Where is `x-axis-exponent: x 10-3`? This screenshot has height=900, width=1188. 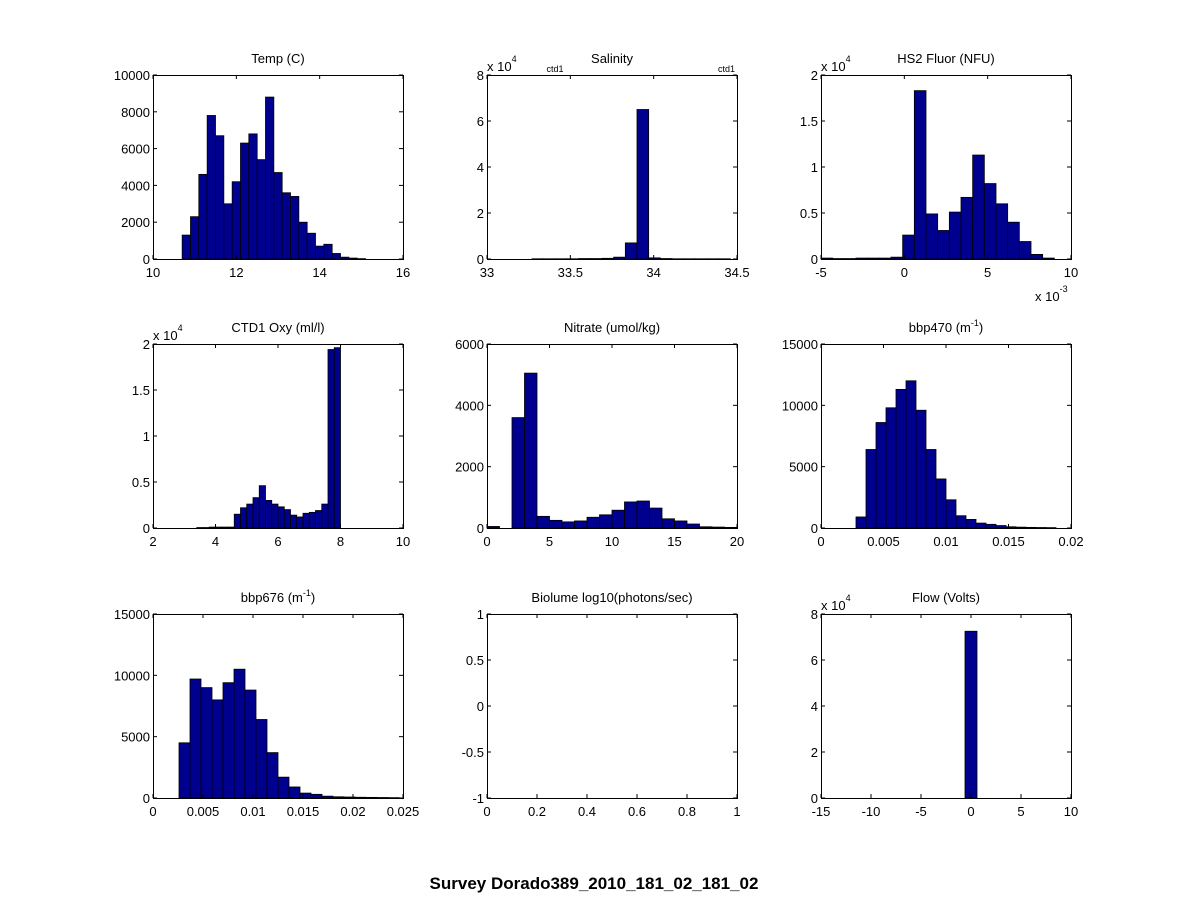
x-axis-exponent: x 10-3 is located at coordinates (1051, 294).